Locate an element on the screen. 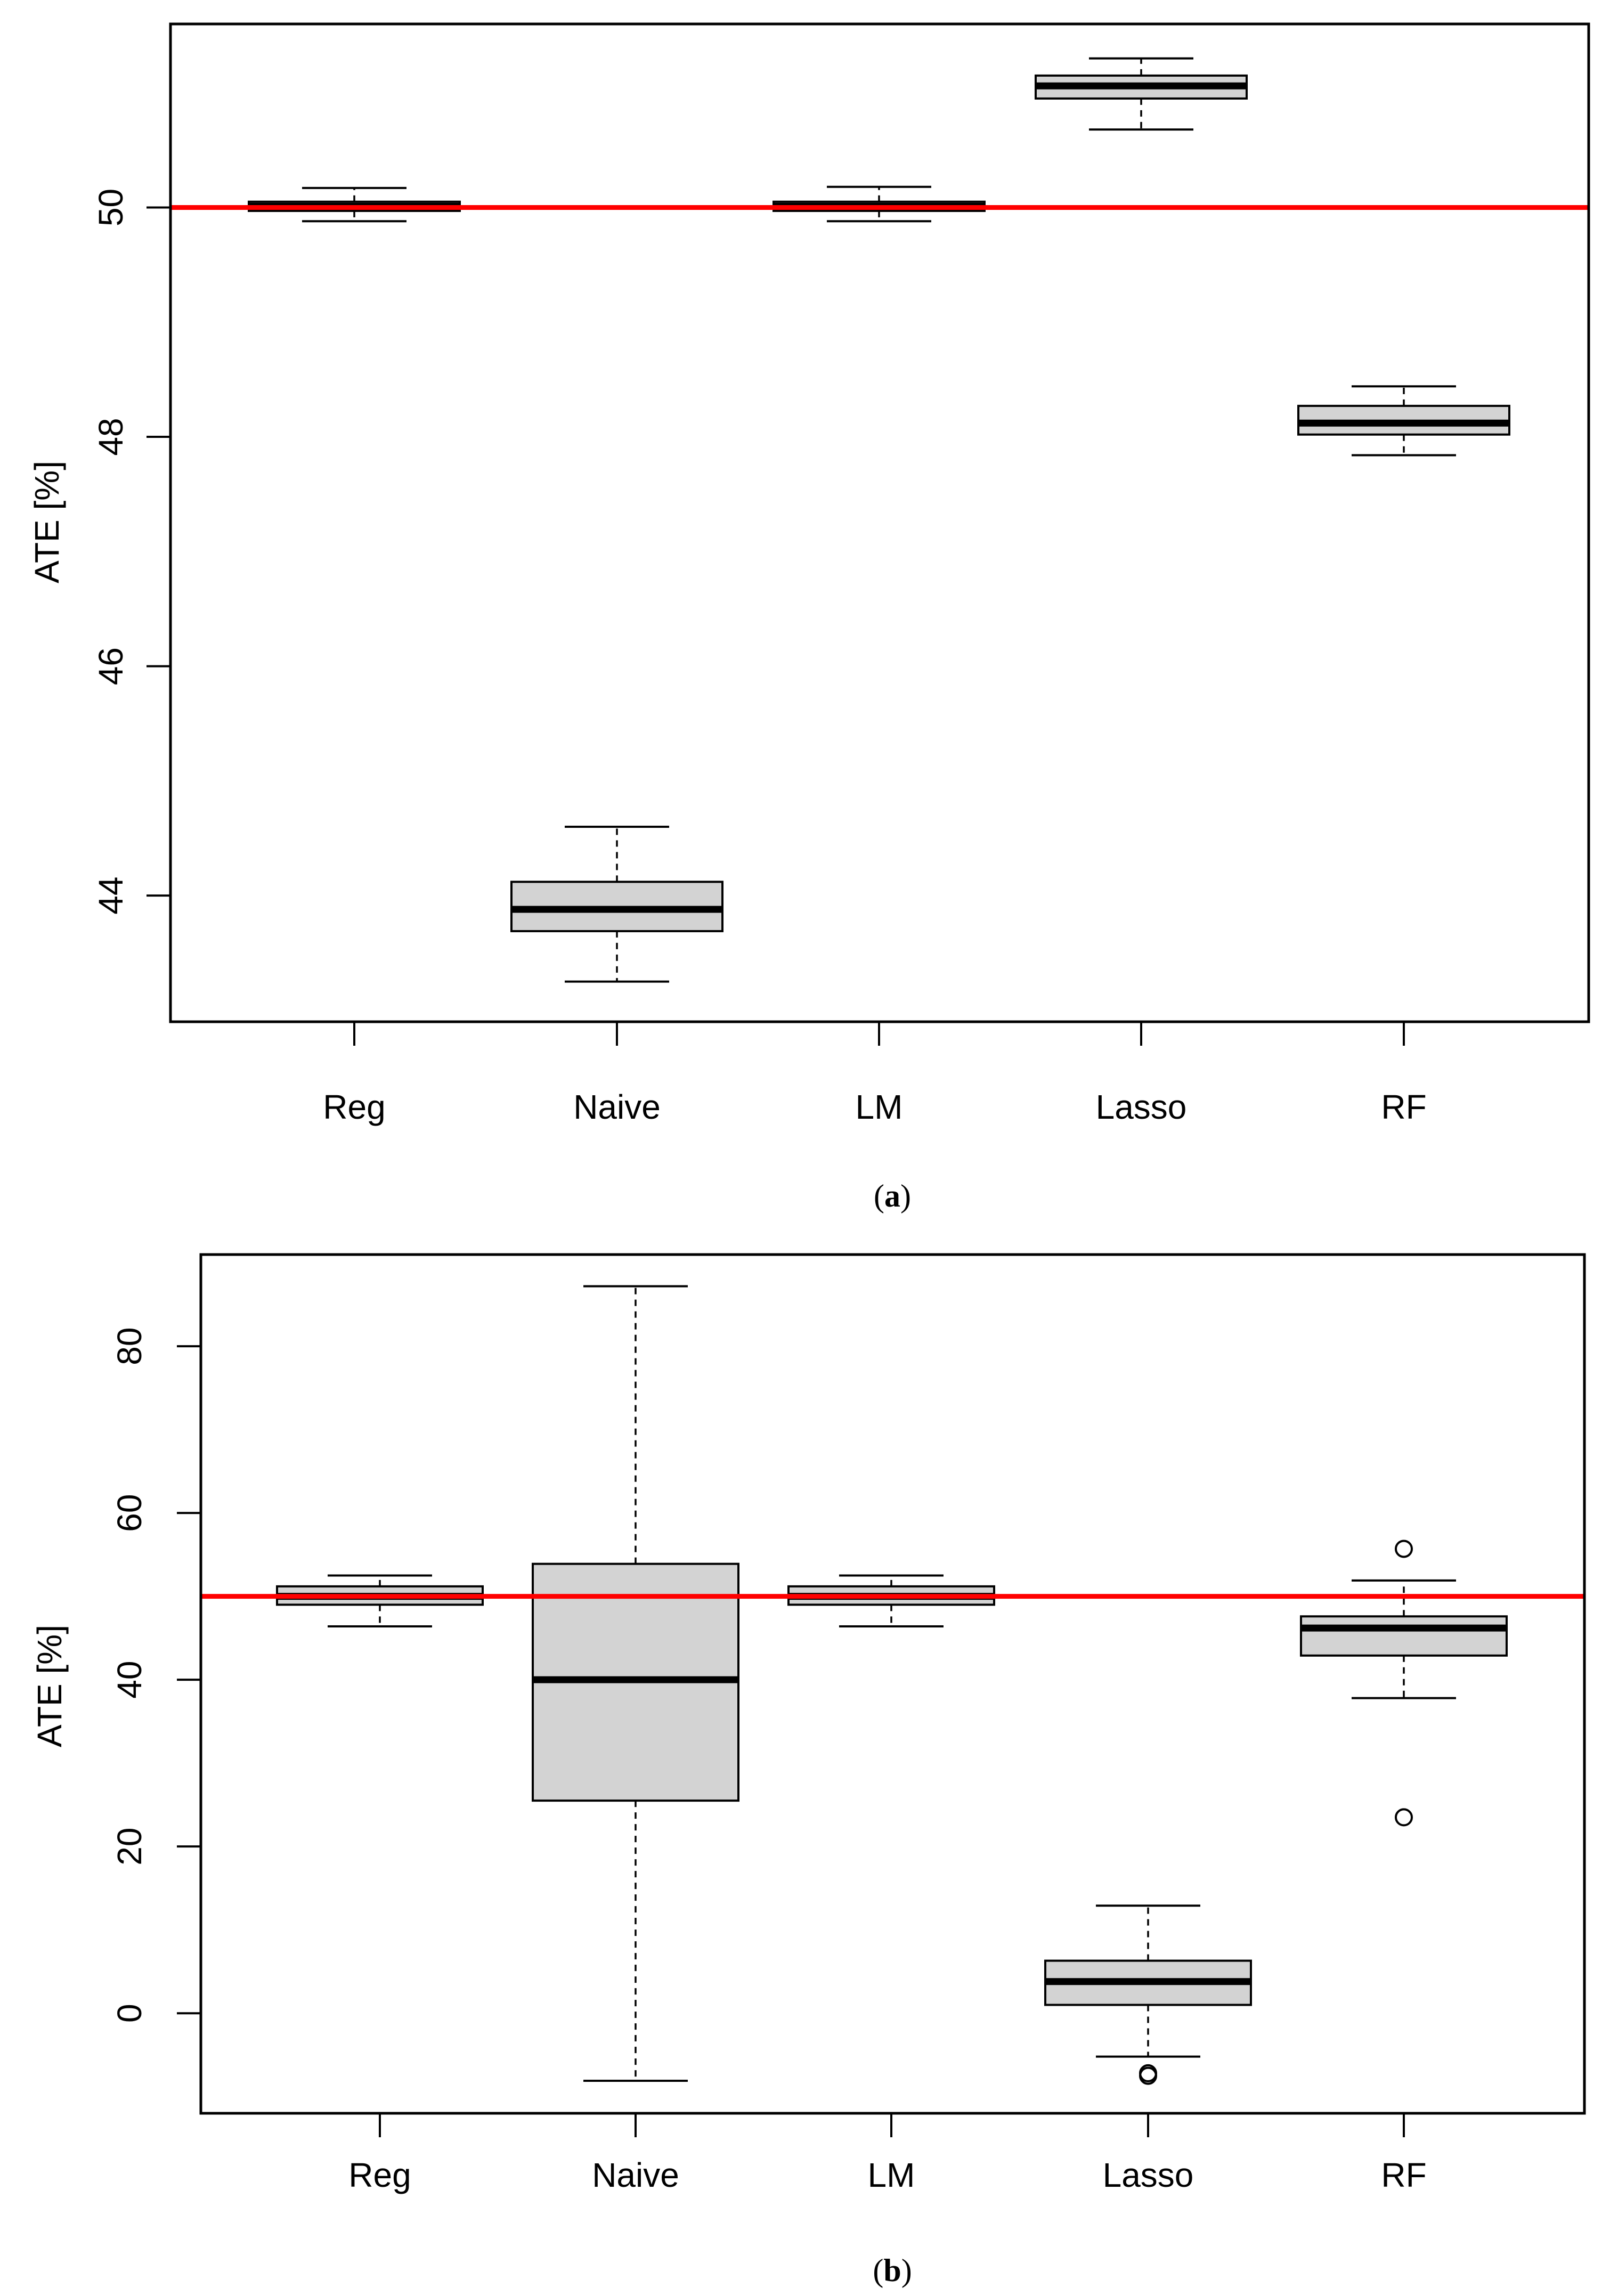 The width and height of the screenshot is (1610, 2296). y-axis-title-a: ATE [%] is located at coordinates (47, 522).